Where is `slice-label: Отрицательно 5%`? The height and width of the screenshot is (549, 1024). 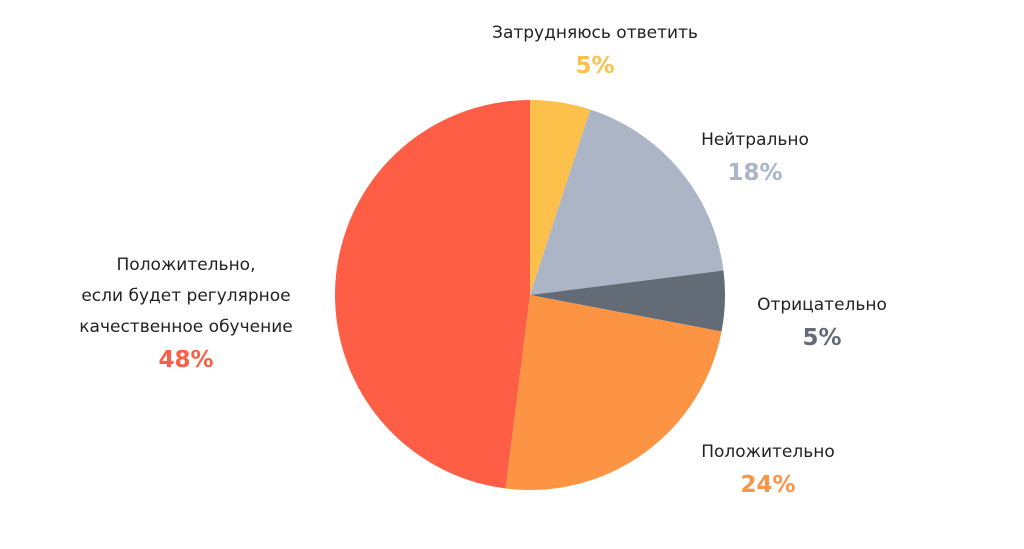
slice-label: Отрицательно 5% is located at coordinates (822, 322).